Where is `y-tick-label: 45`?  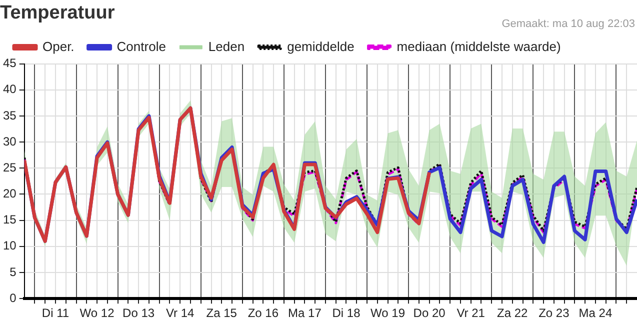
y-tick-label: 45 is located at coordinates (9, 63).